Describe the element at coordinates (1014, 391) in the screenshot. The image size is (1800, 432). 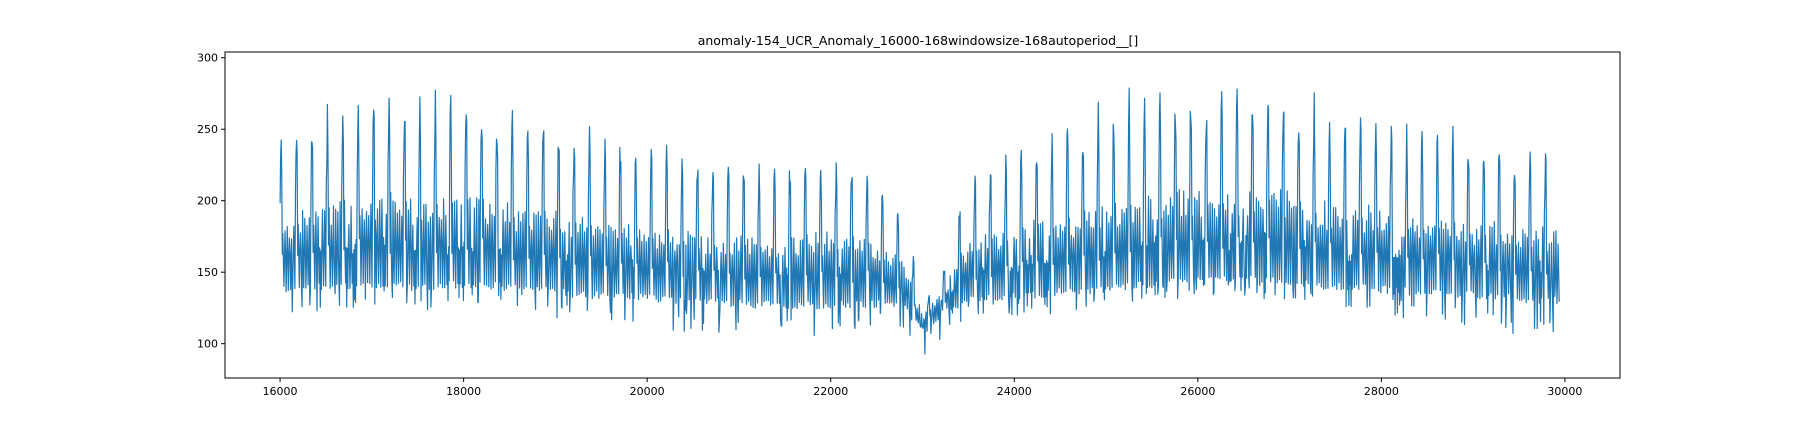
I see `x-tick-label: 24000` at that location.